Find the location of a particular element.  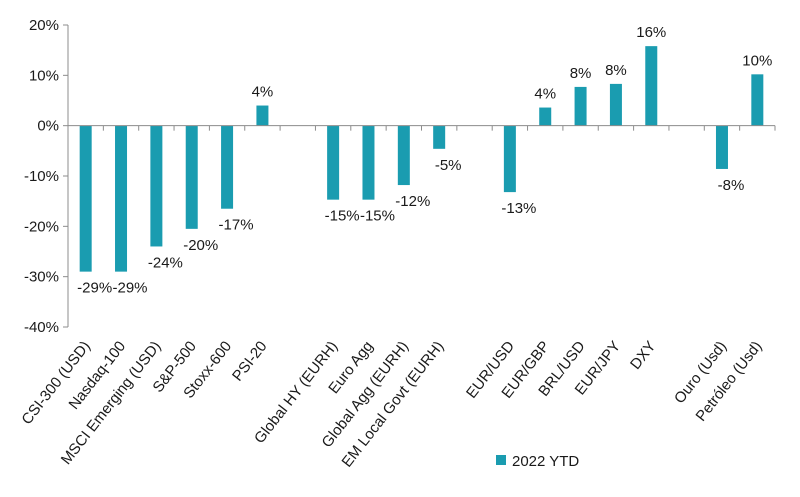

category-label: PSI-20 is located at coordinates (250, 361).